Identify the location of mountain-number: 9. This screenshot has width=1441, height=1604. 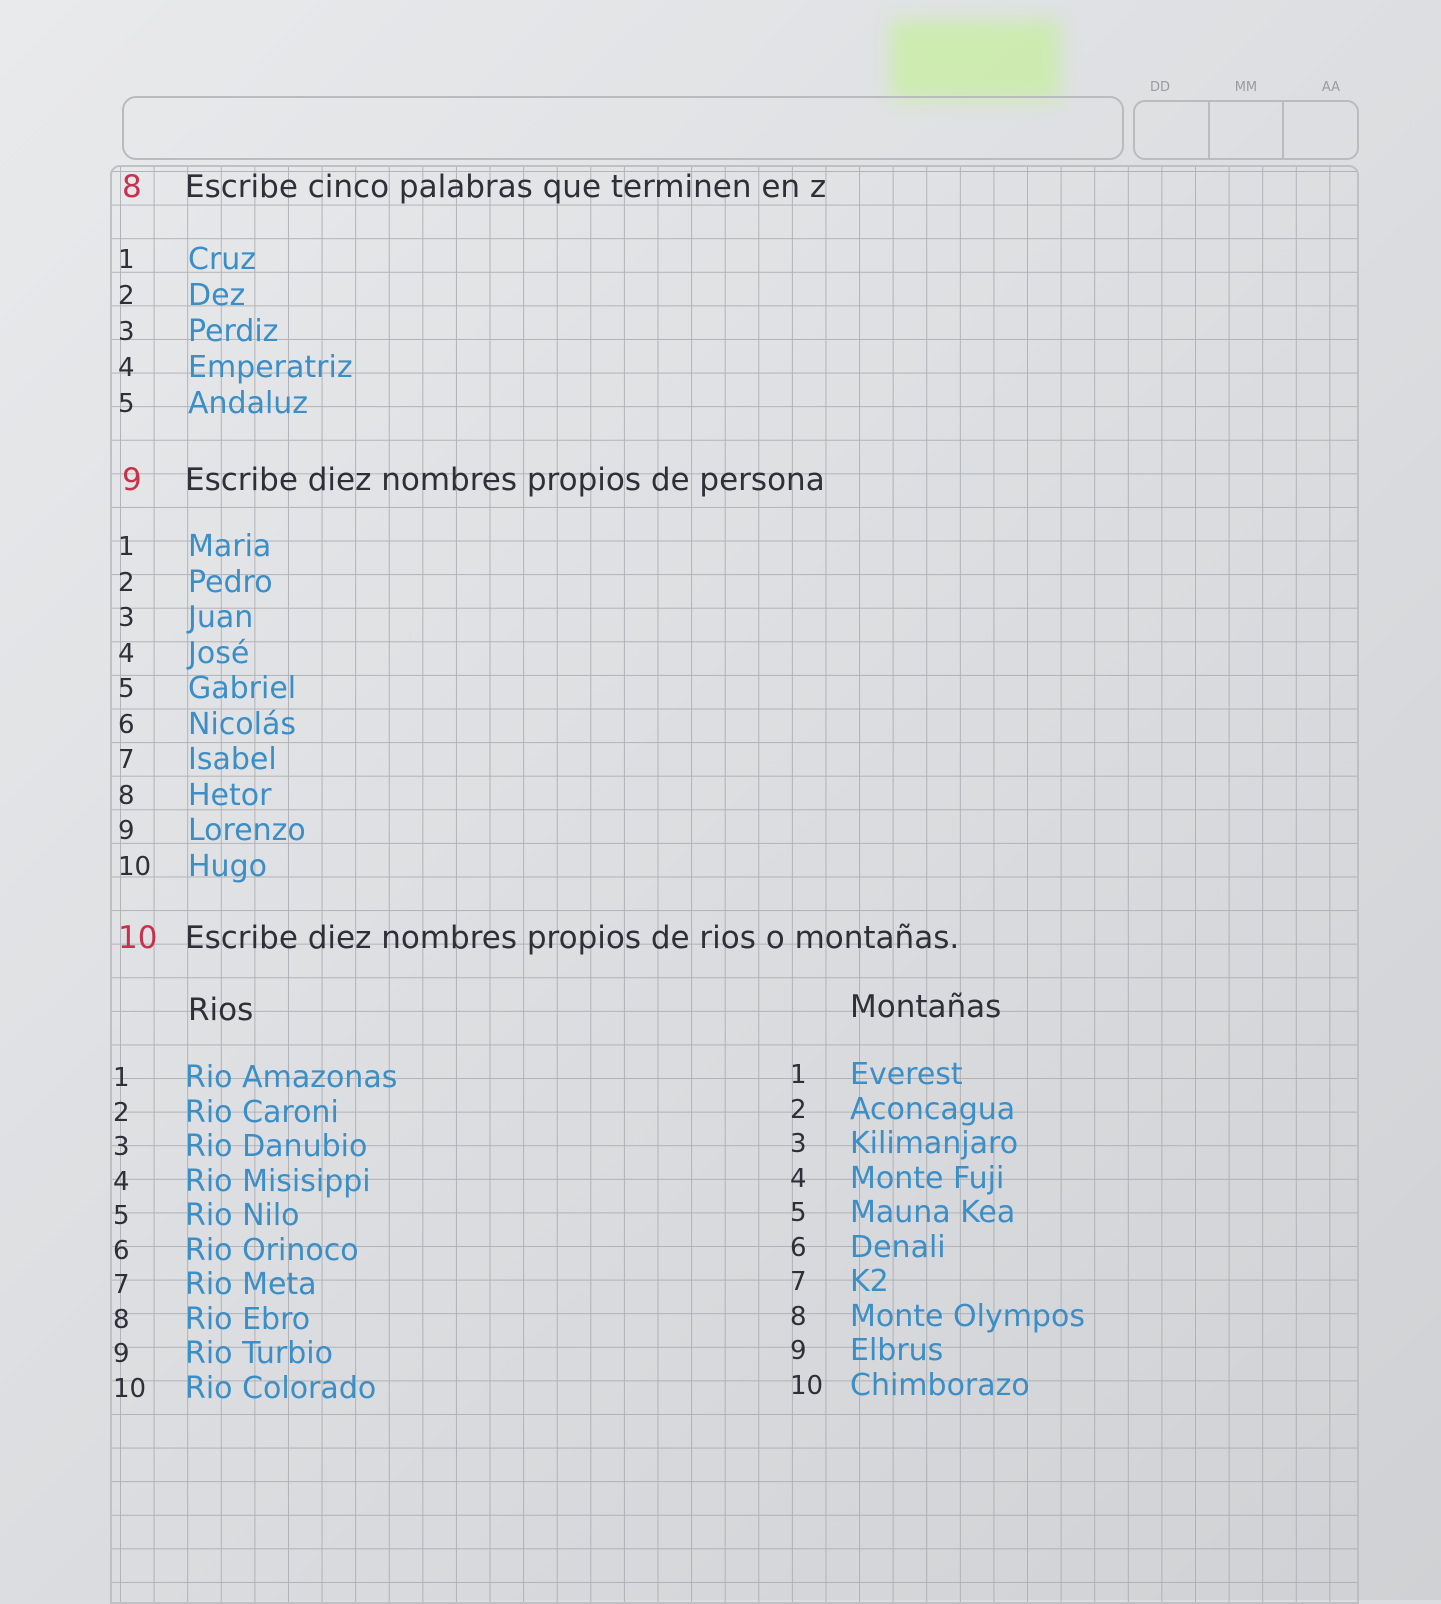
(798, 1351).